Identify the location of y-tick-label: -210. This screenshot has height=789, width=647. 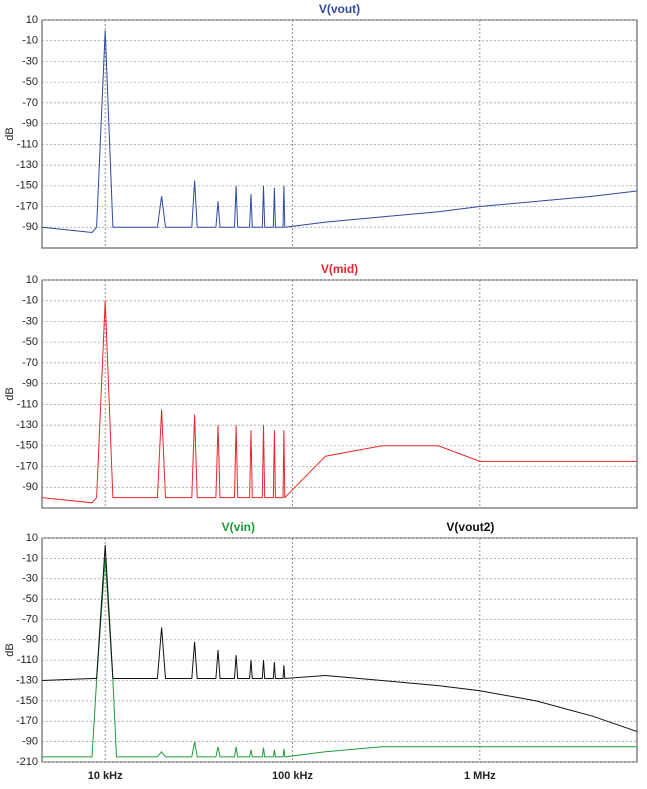
(27, 762).